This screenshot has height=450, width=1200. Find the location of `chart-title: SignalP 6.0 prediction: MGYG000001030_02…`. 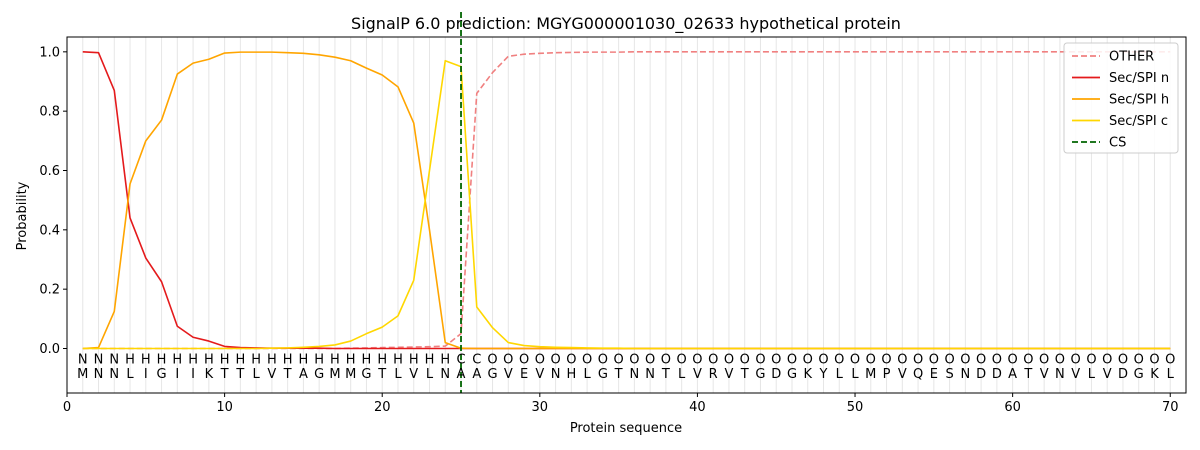

chart-title: SignalP 6.0 prediction: MGYG000001030_02… is located at coordinates (626, 24).